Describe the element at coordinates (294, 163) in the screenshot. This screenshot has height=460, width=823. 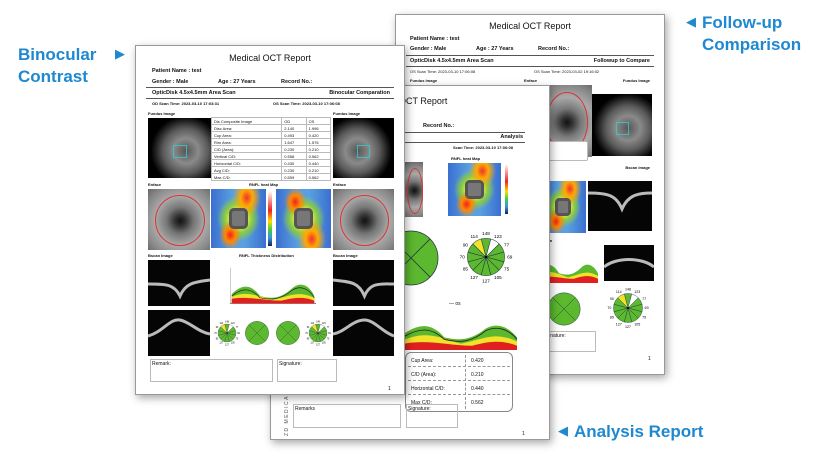
I see `table-cell: 0.430` at that location.